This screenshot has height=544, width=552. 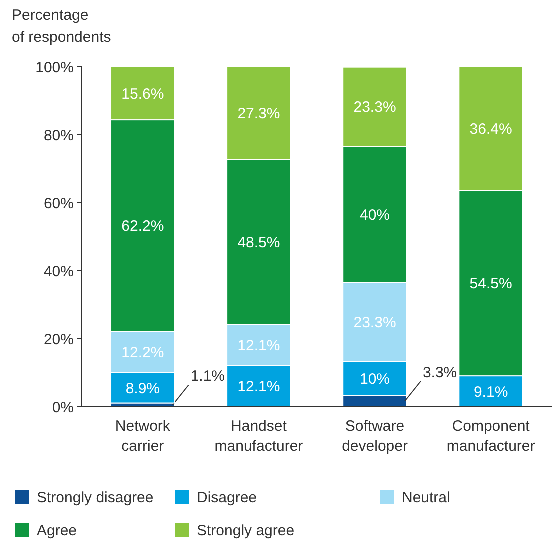 I want to click on legend-label: Agree, so click(x=57, y=531).